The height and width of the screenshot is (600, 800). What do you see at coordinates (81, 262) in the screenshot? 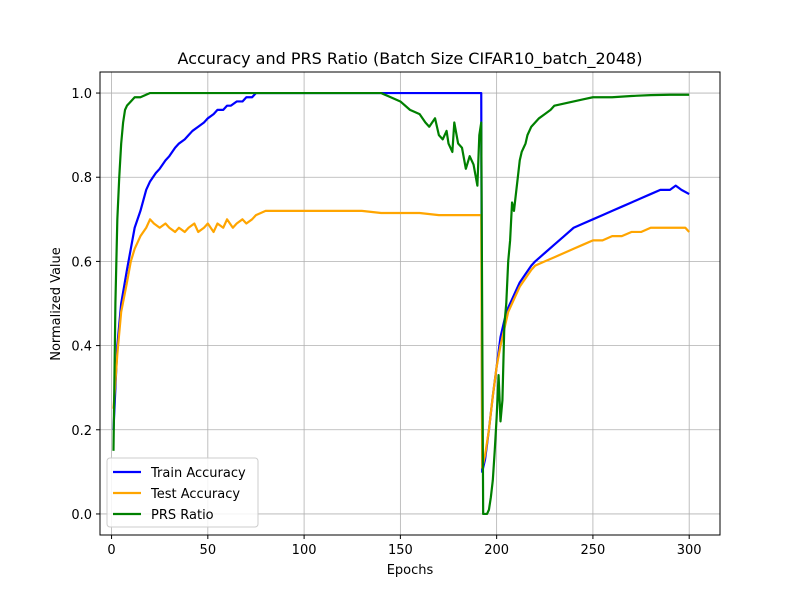
I see `y-tick-label: 0.6` at bounding box center [81, 262].